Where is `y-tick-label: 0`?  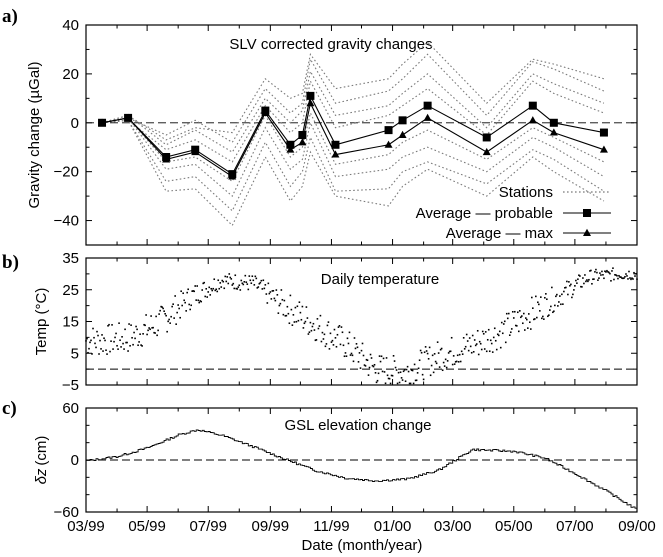 y-tick-label: 0 is located at coordinates (75, 123).